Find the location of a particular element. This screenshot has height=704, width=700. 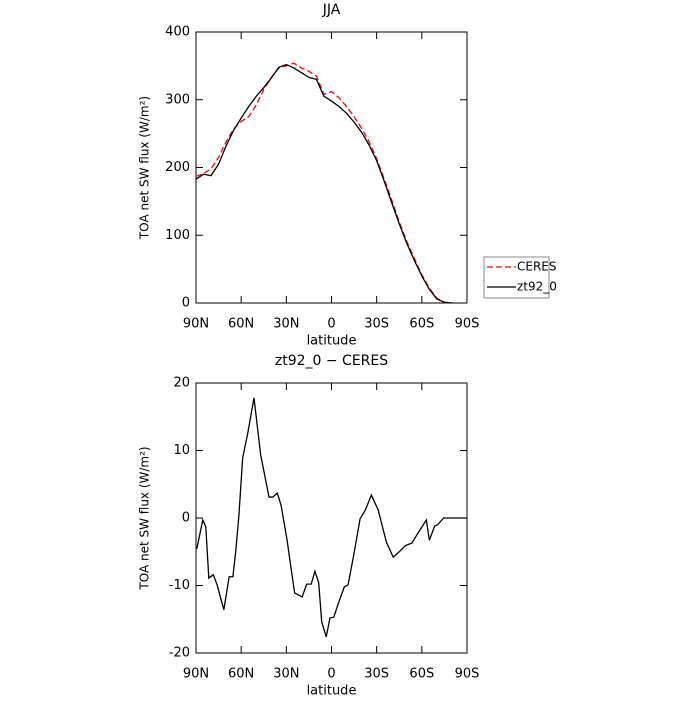

y-tick-label: -20 is located at coordinates (179, 653).